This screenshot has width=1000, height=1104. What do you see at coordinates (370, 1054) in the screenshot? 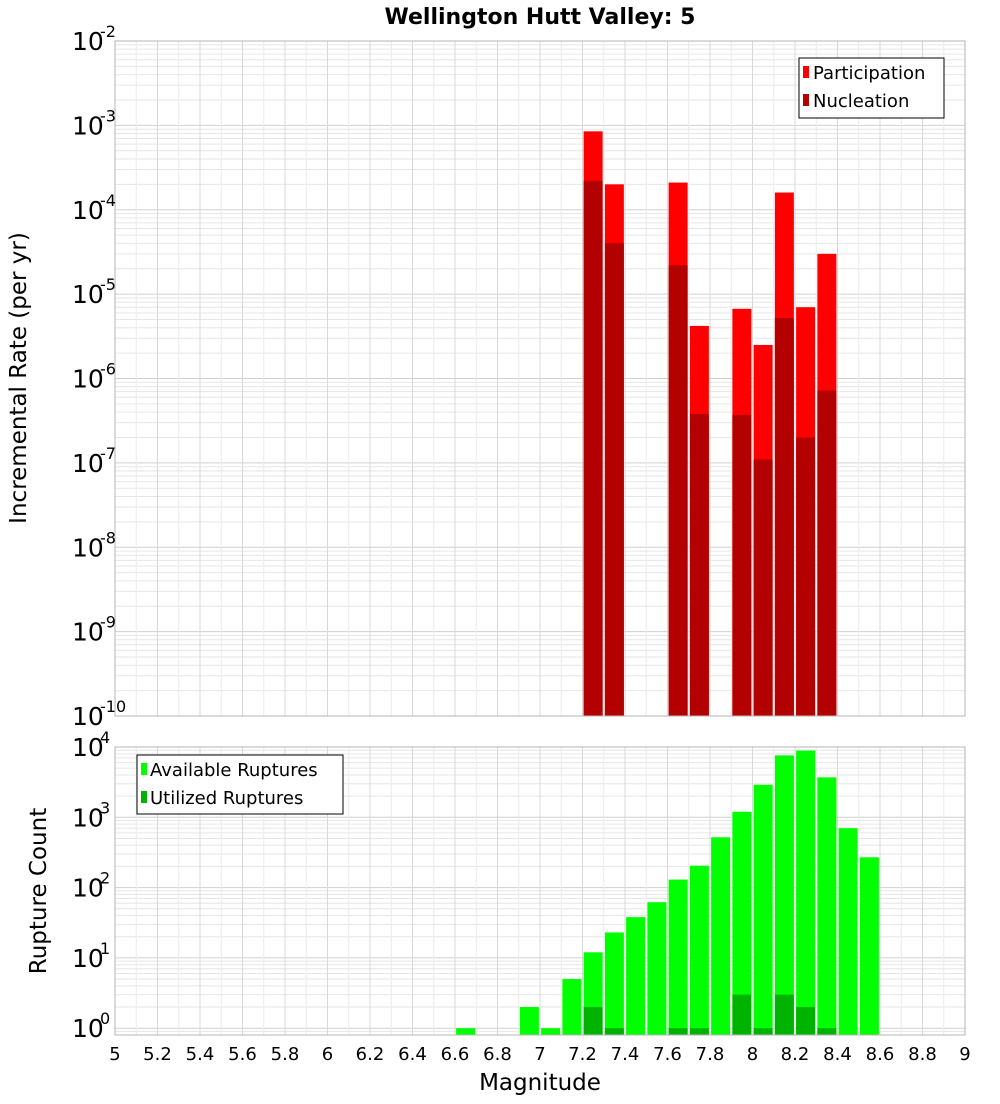
I see `x-tick-label: 6.2` at bounding box center [370, 1054].